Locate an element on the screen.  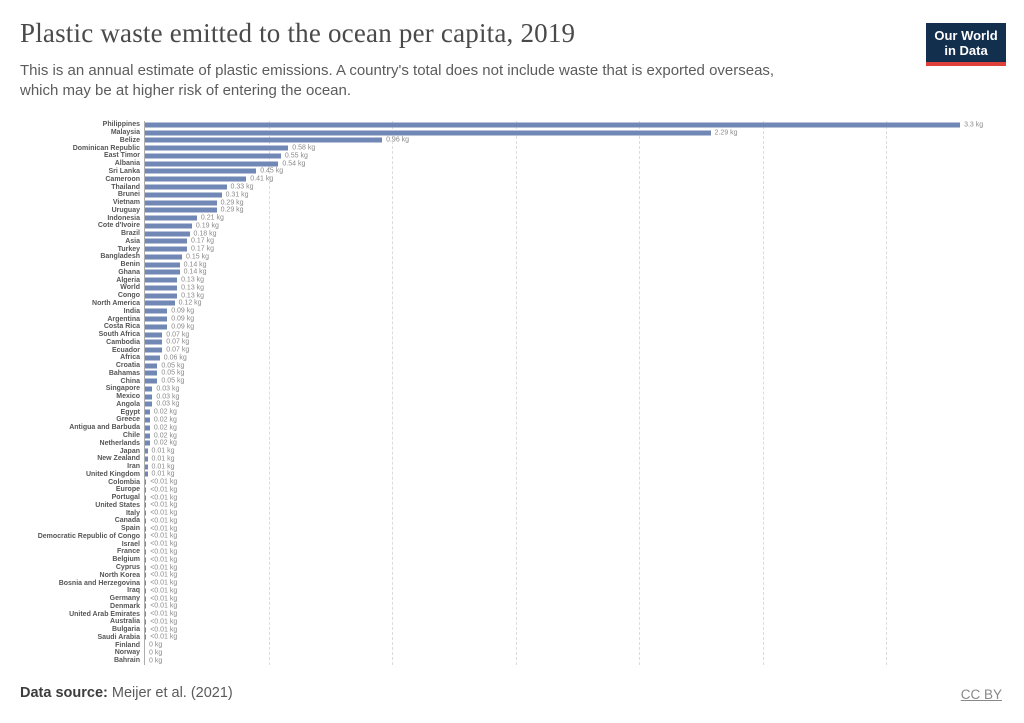
owid-logo-line-1: Our World is located at coordinates (966, 35).